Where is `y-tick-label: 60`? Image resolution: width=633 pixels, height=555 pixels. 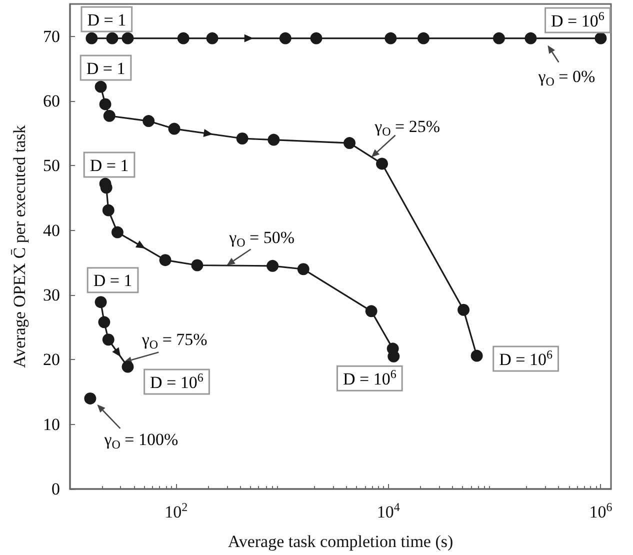 y-tick-label: 60 is located at coordinates (51, 101).